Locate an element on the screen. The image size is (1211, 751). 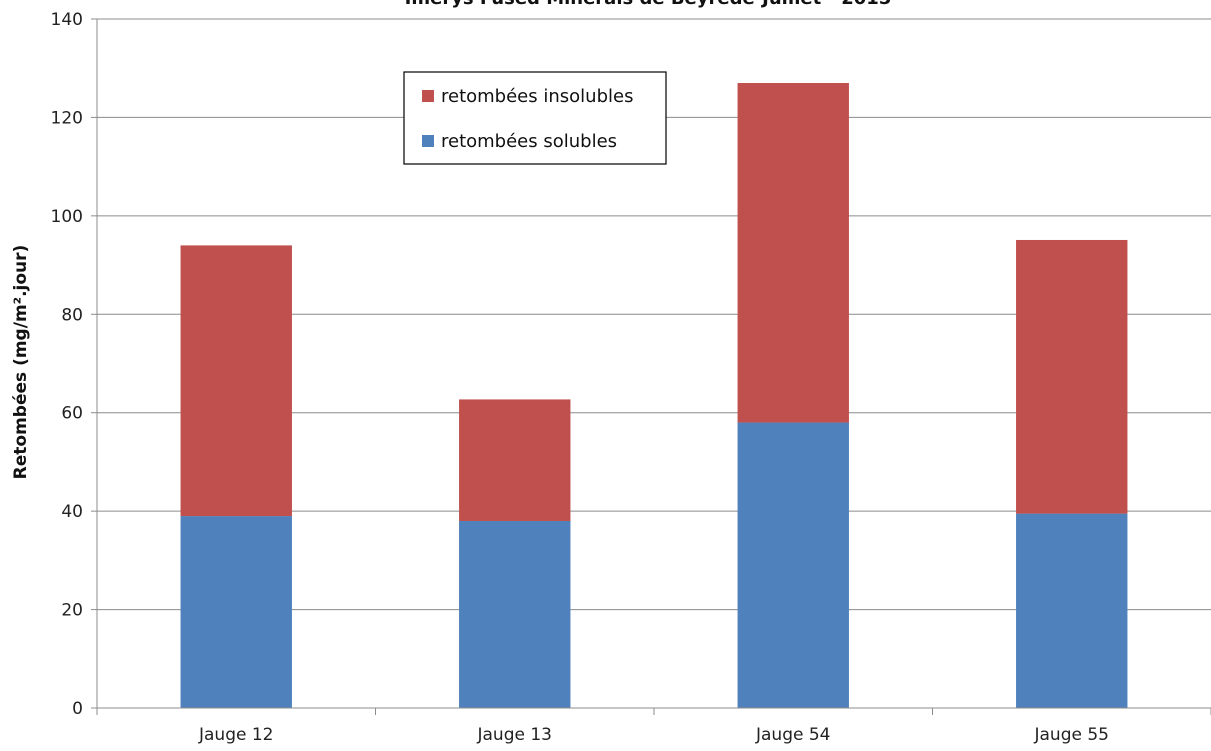
y-tick-label: 80 is located at coordinates (72, 315).